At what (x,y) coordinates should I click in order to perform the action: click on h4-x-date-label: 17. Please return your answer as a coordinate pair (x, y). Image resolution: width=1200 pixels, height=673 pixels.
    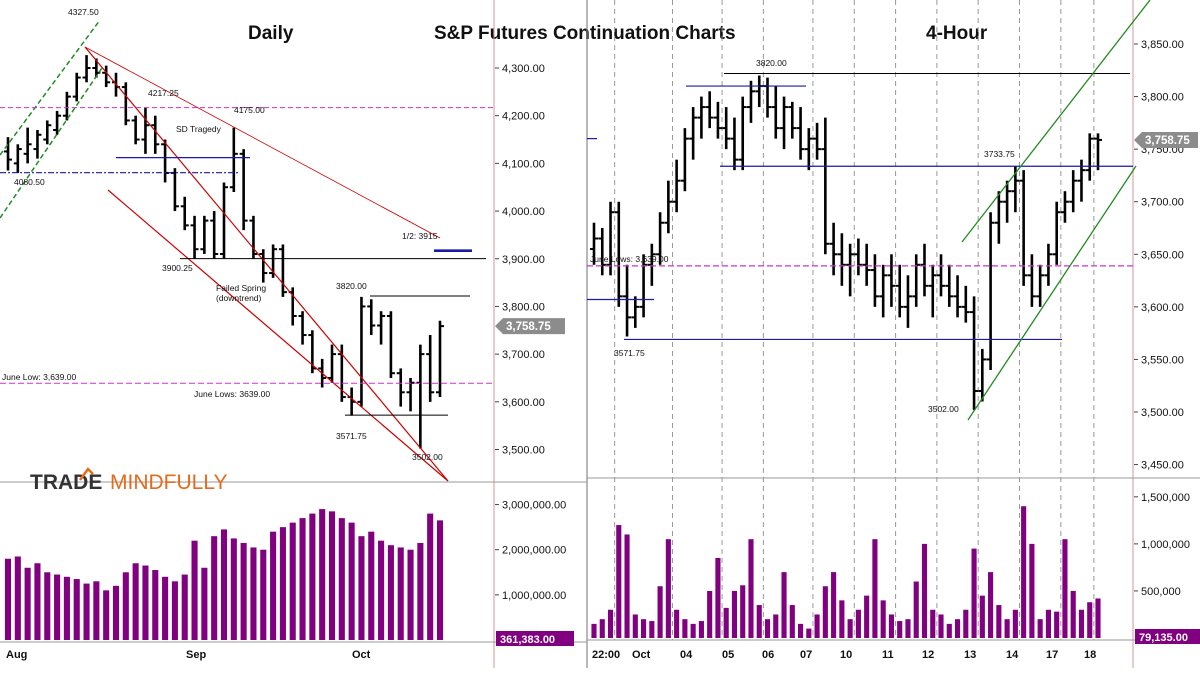
    Looking at the image, I should click on (1052, 655).